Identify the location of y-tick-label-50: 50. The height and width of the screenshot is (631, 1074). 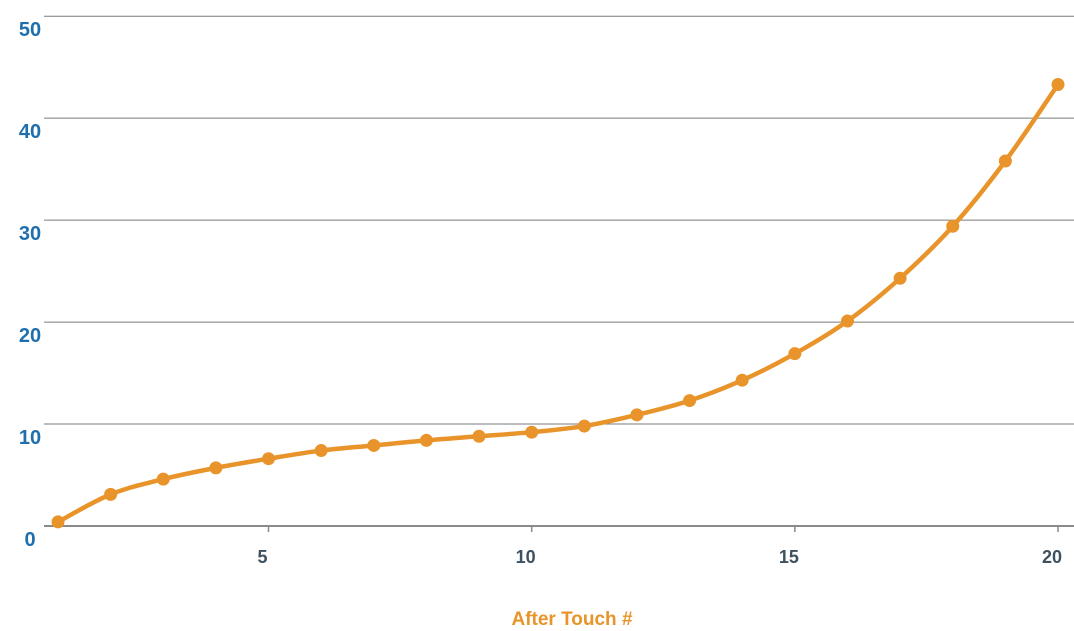
(30, 30).